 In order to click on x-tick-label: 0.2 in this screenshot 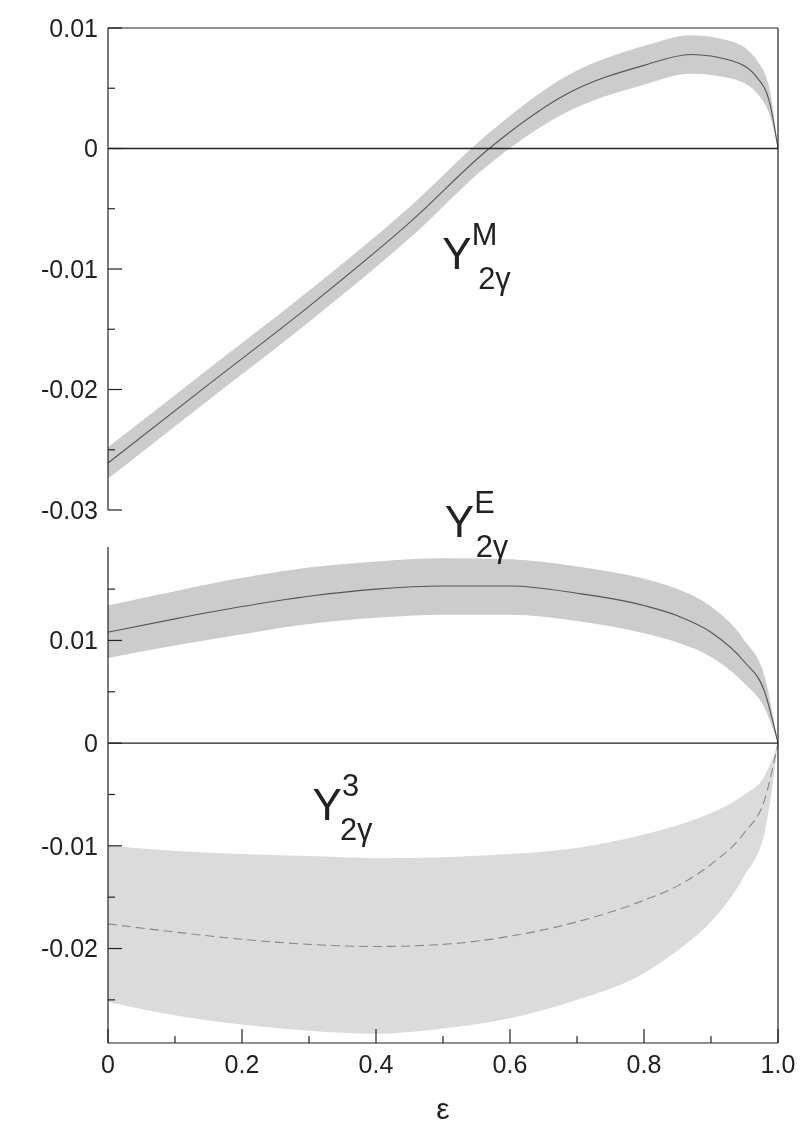, I will do `click(242, 1064)`.